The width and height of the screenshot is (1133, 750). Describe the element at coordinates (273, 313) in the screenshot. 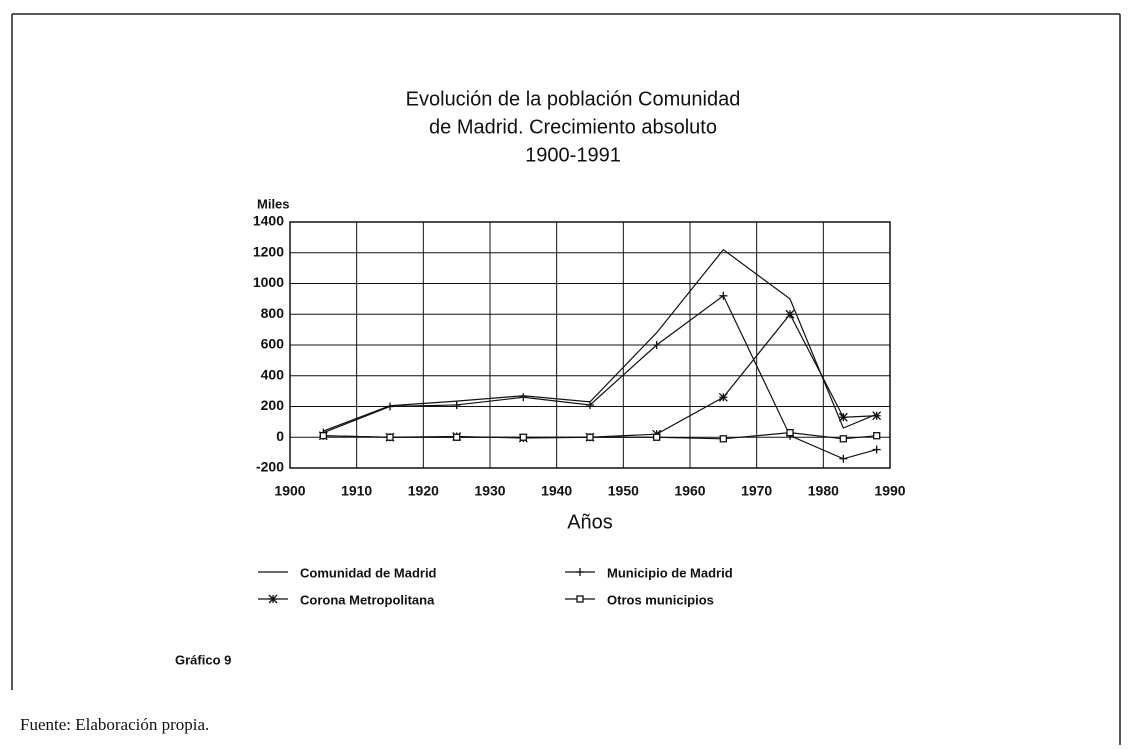

I see `y-tick-label: 800` at that location.